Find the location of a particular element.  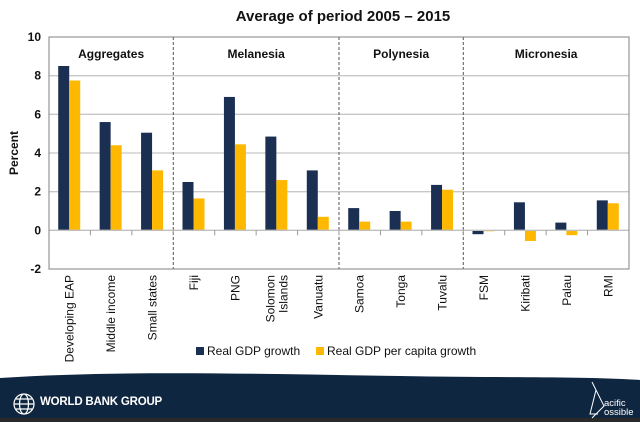

group-label: Polynesia is located at coordinates (401, 54).